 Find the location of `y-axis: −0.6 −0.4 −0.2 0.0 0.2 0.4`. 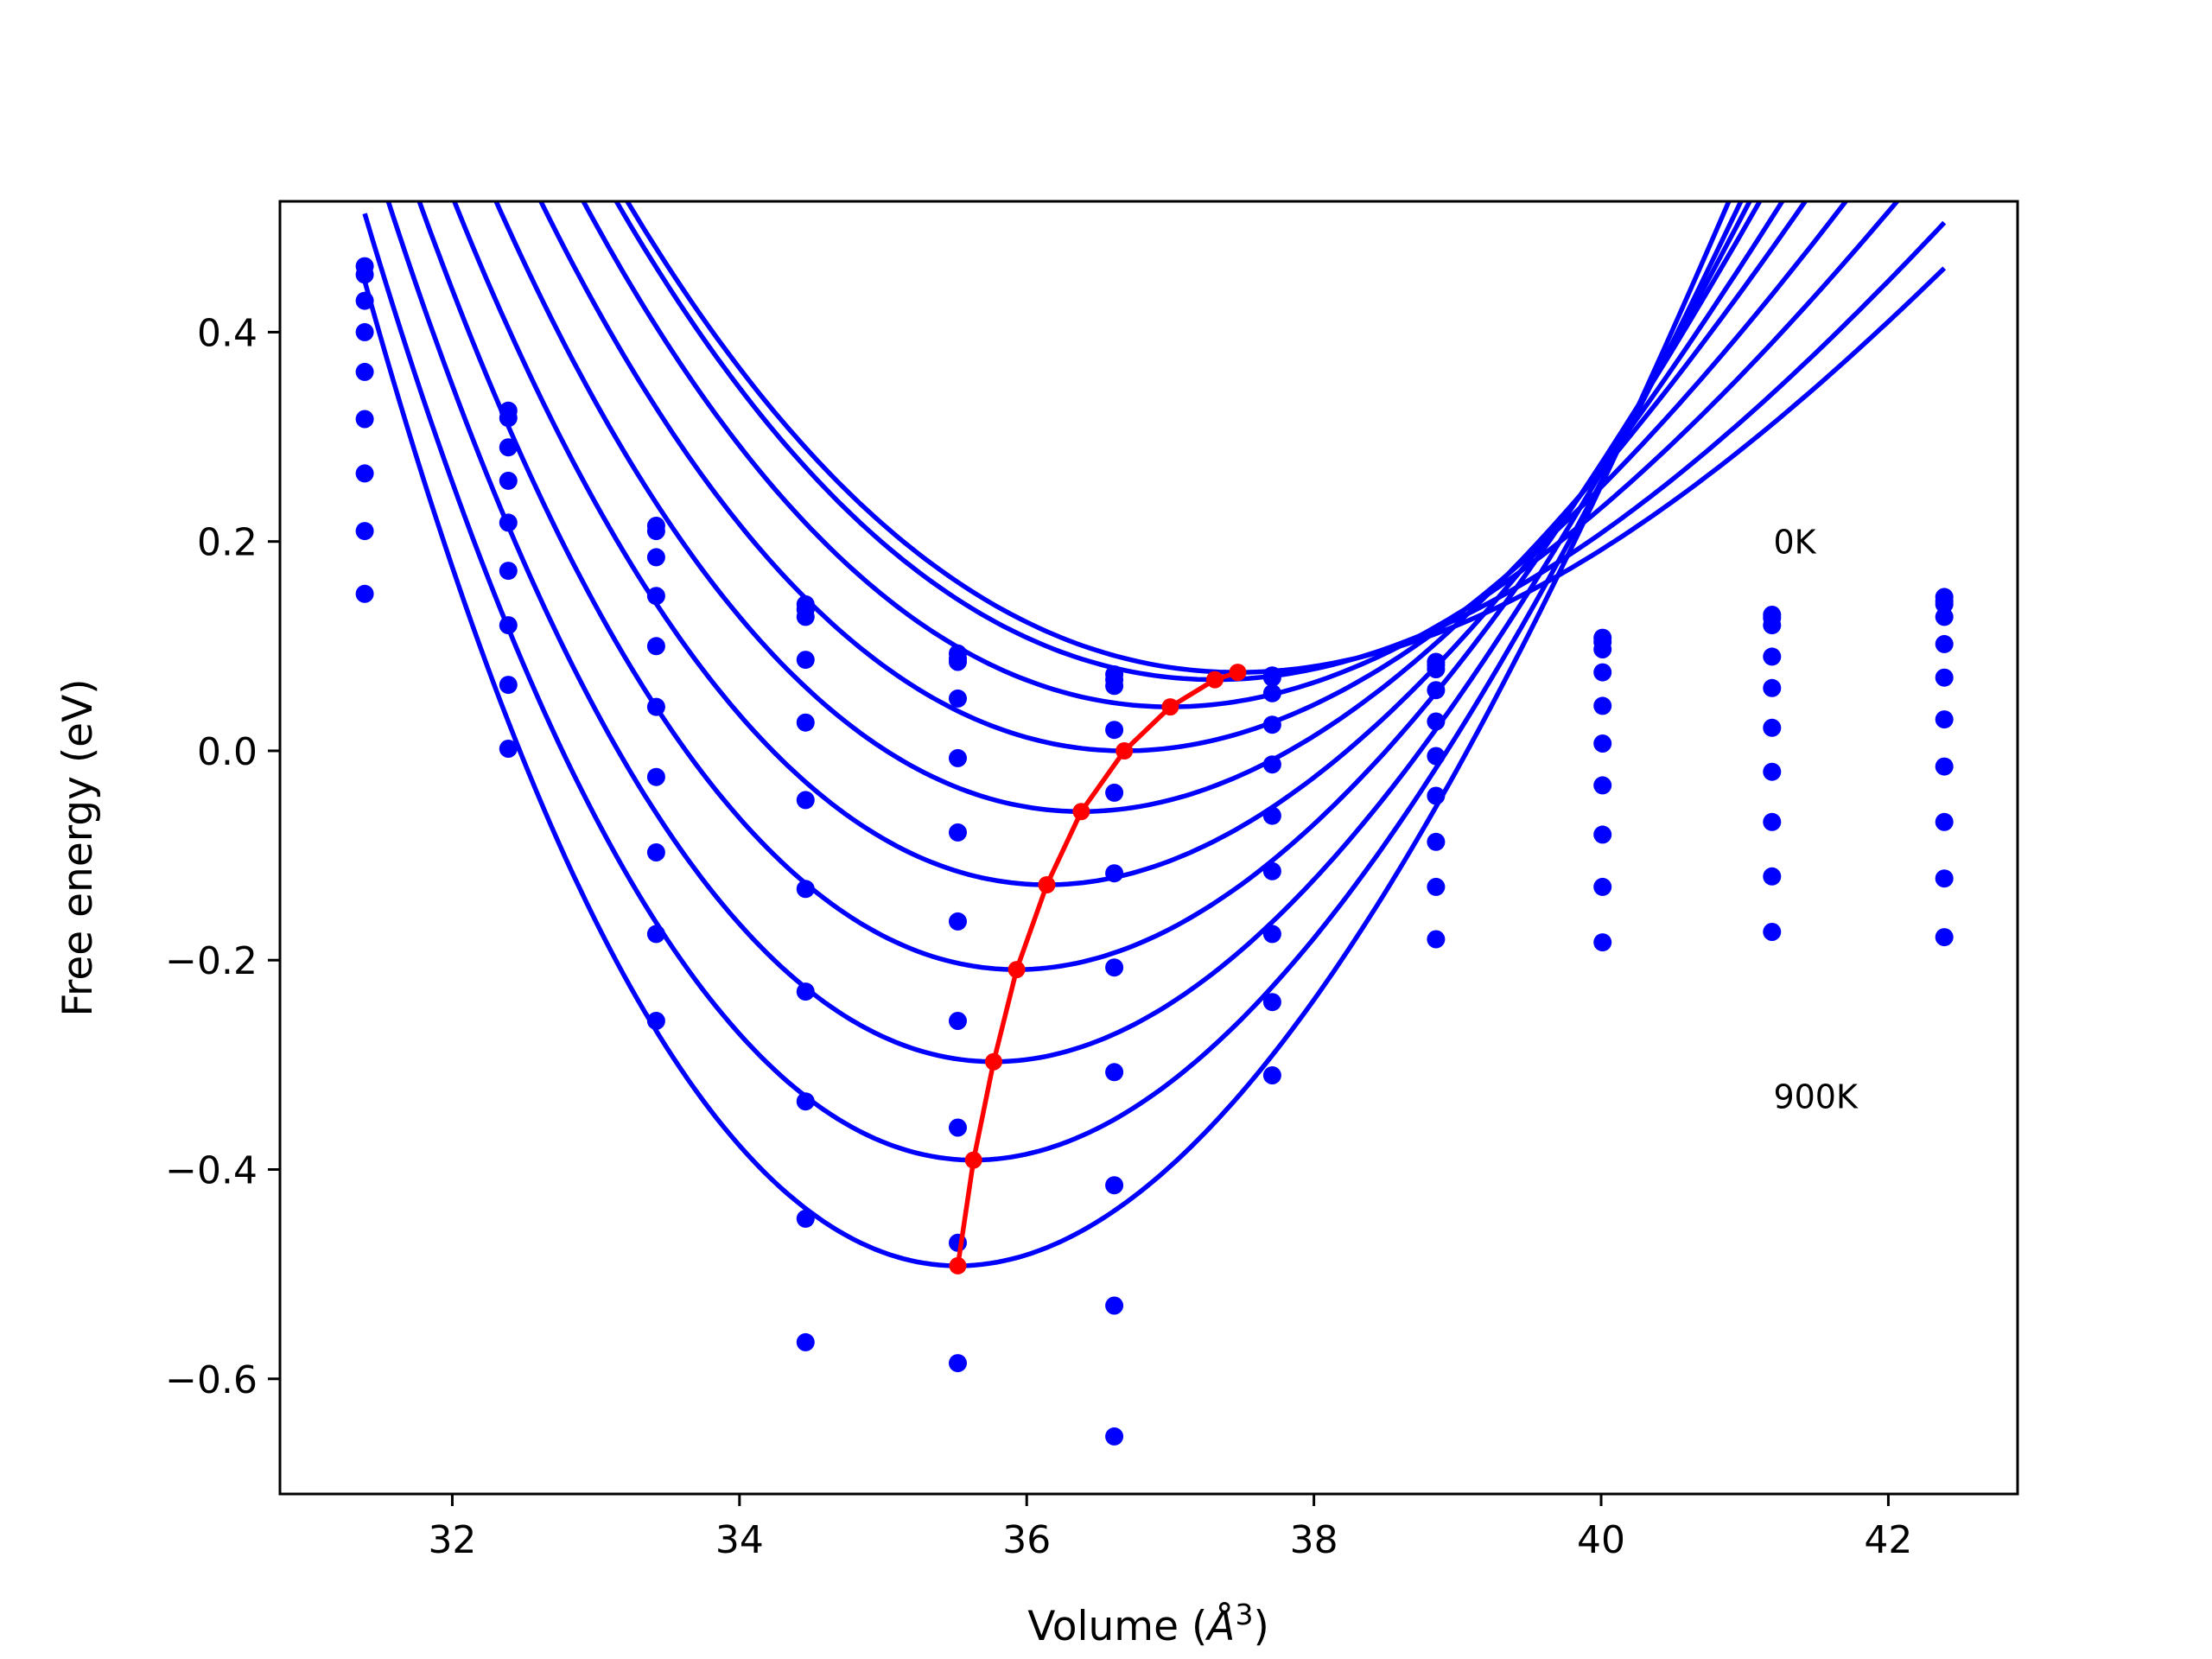

y-axis: −0.6 −0.4 −0.2 0.0 0.2 0.4 is located at coordinates (222, 856).